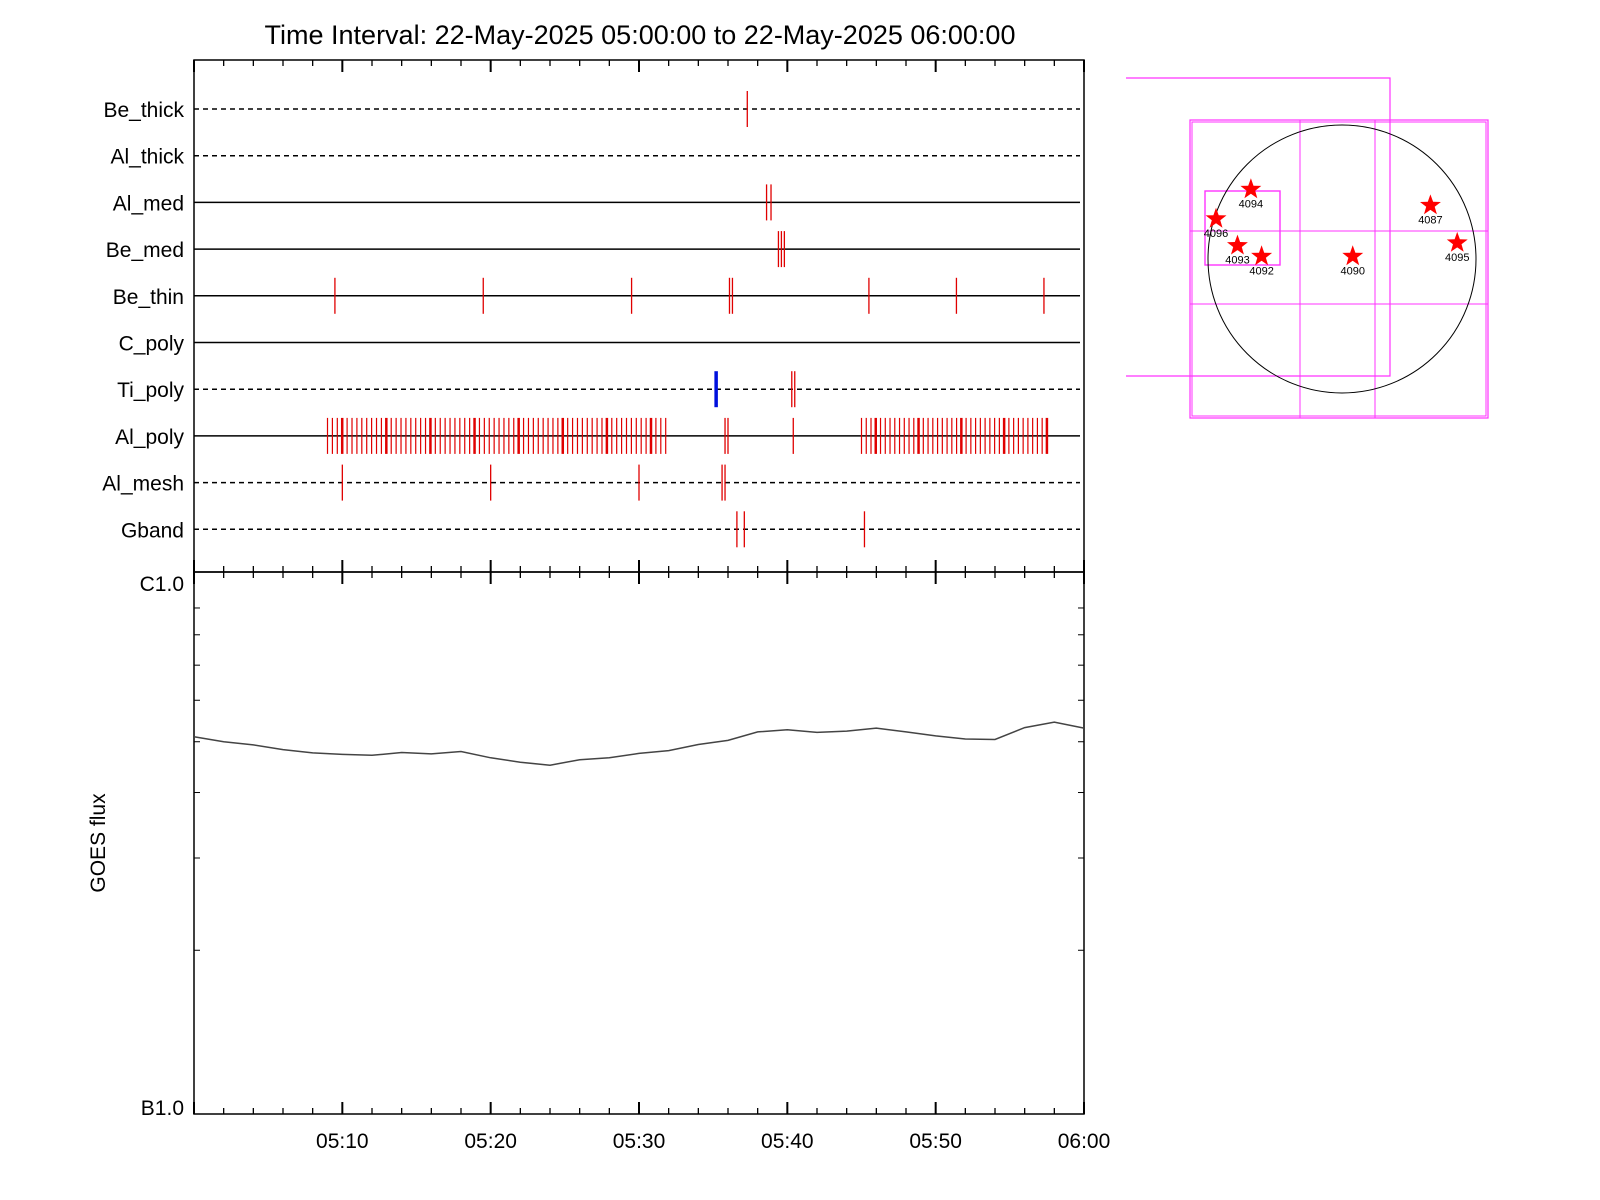 This screenshot has width=1600, height=1200. I want to click on row-label-ti-poly: Ti_poly, so click(150, 390).